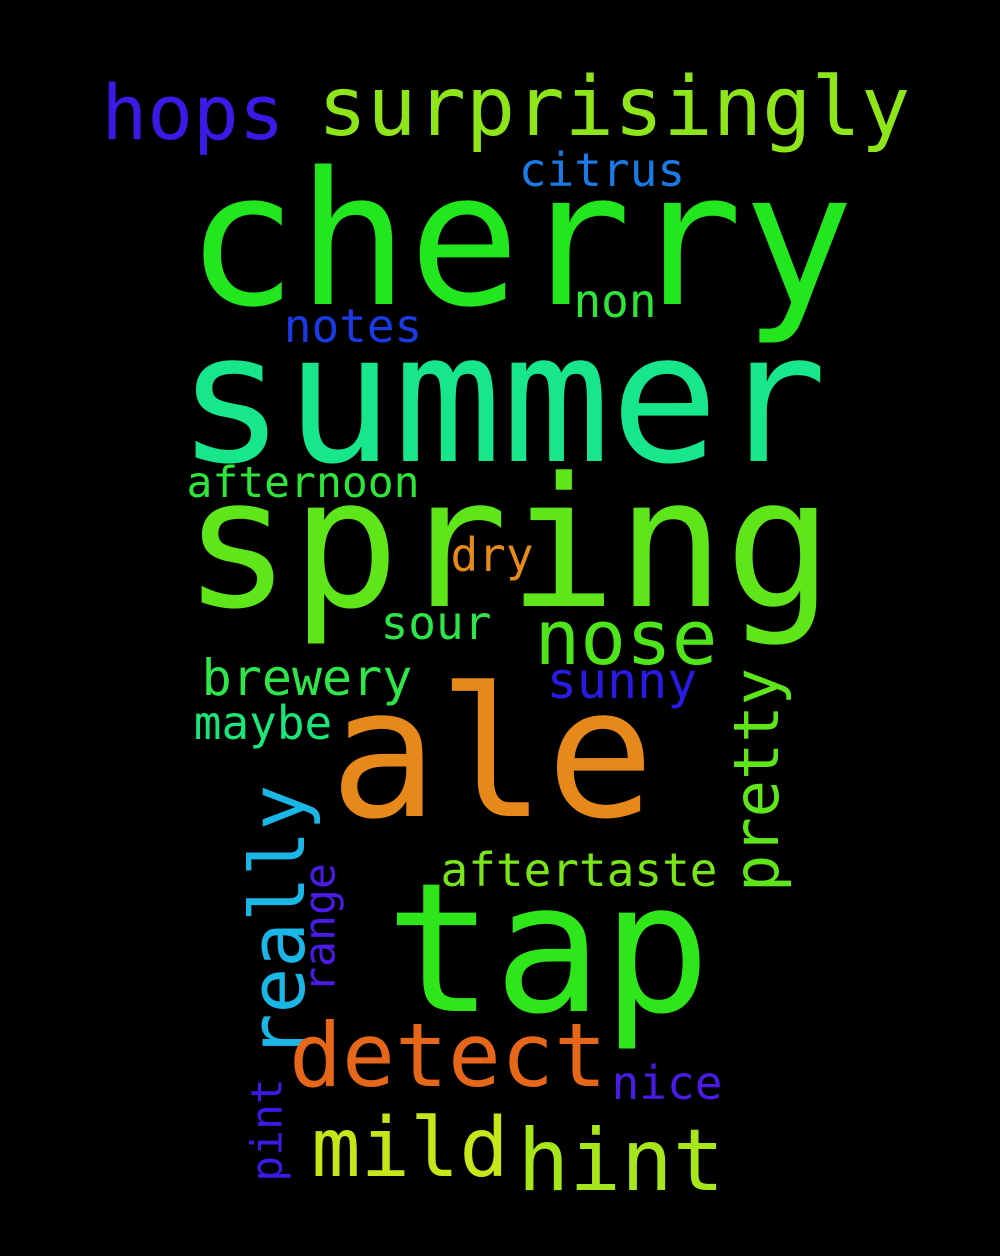  What do you see at coordinates (502, 399) in the screenshot?
I see `word-summer: summer` at bounding box center [502, 399].